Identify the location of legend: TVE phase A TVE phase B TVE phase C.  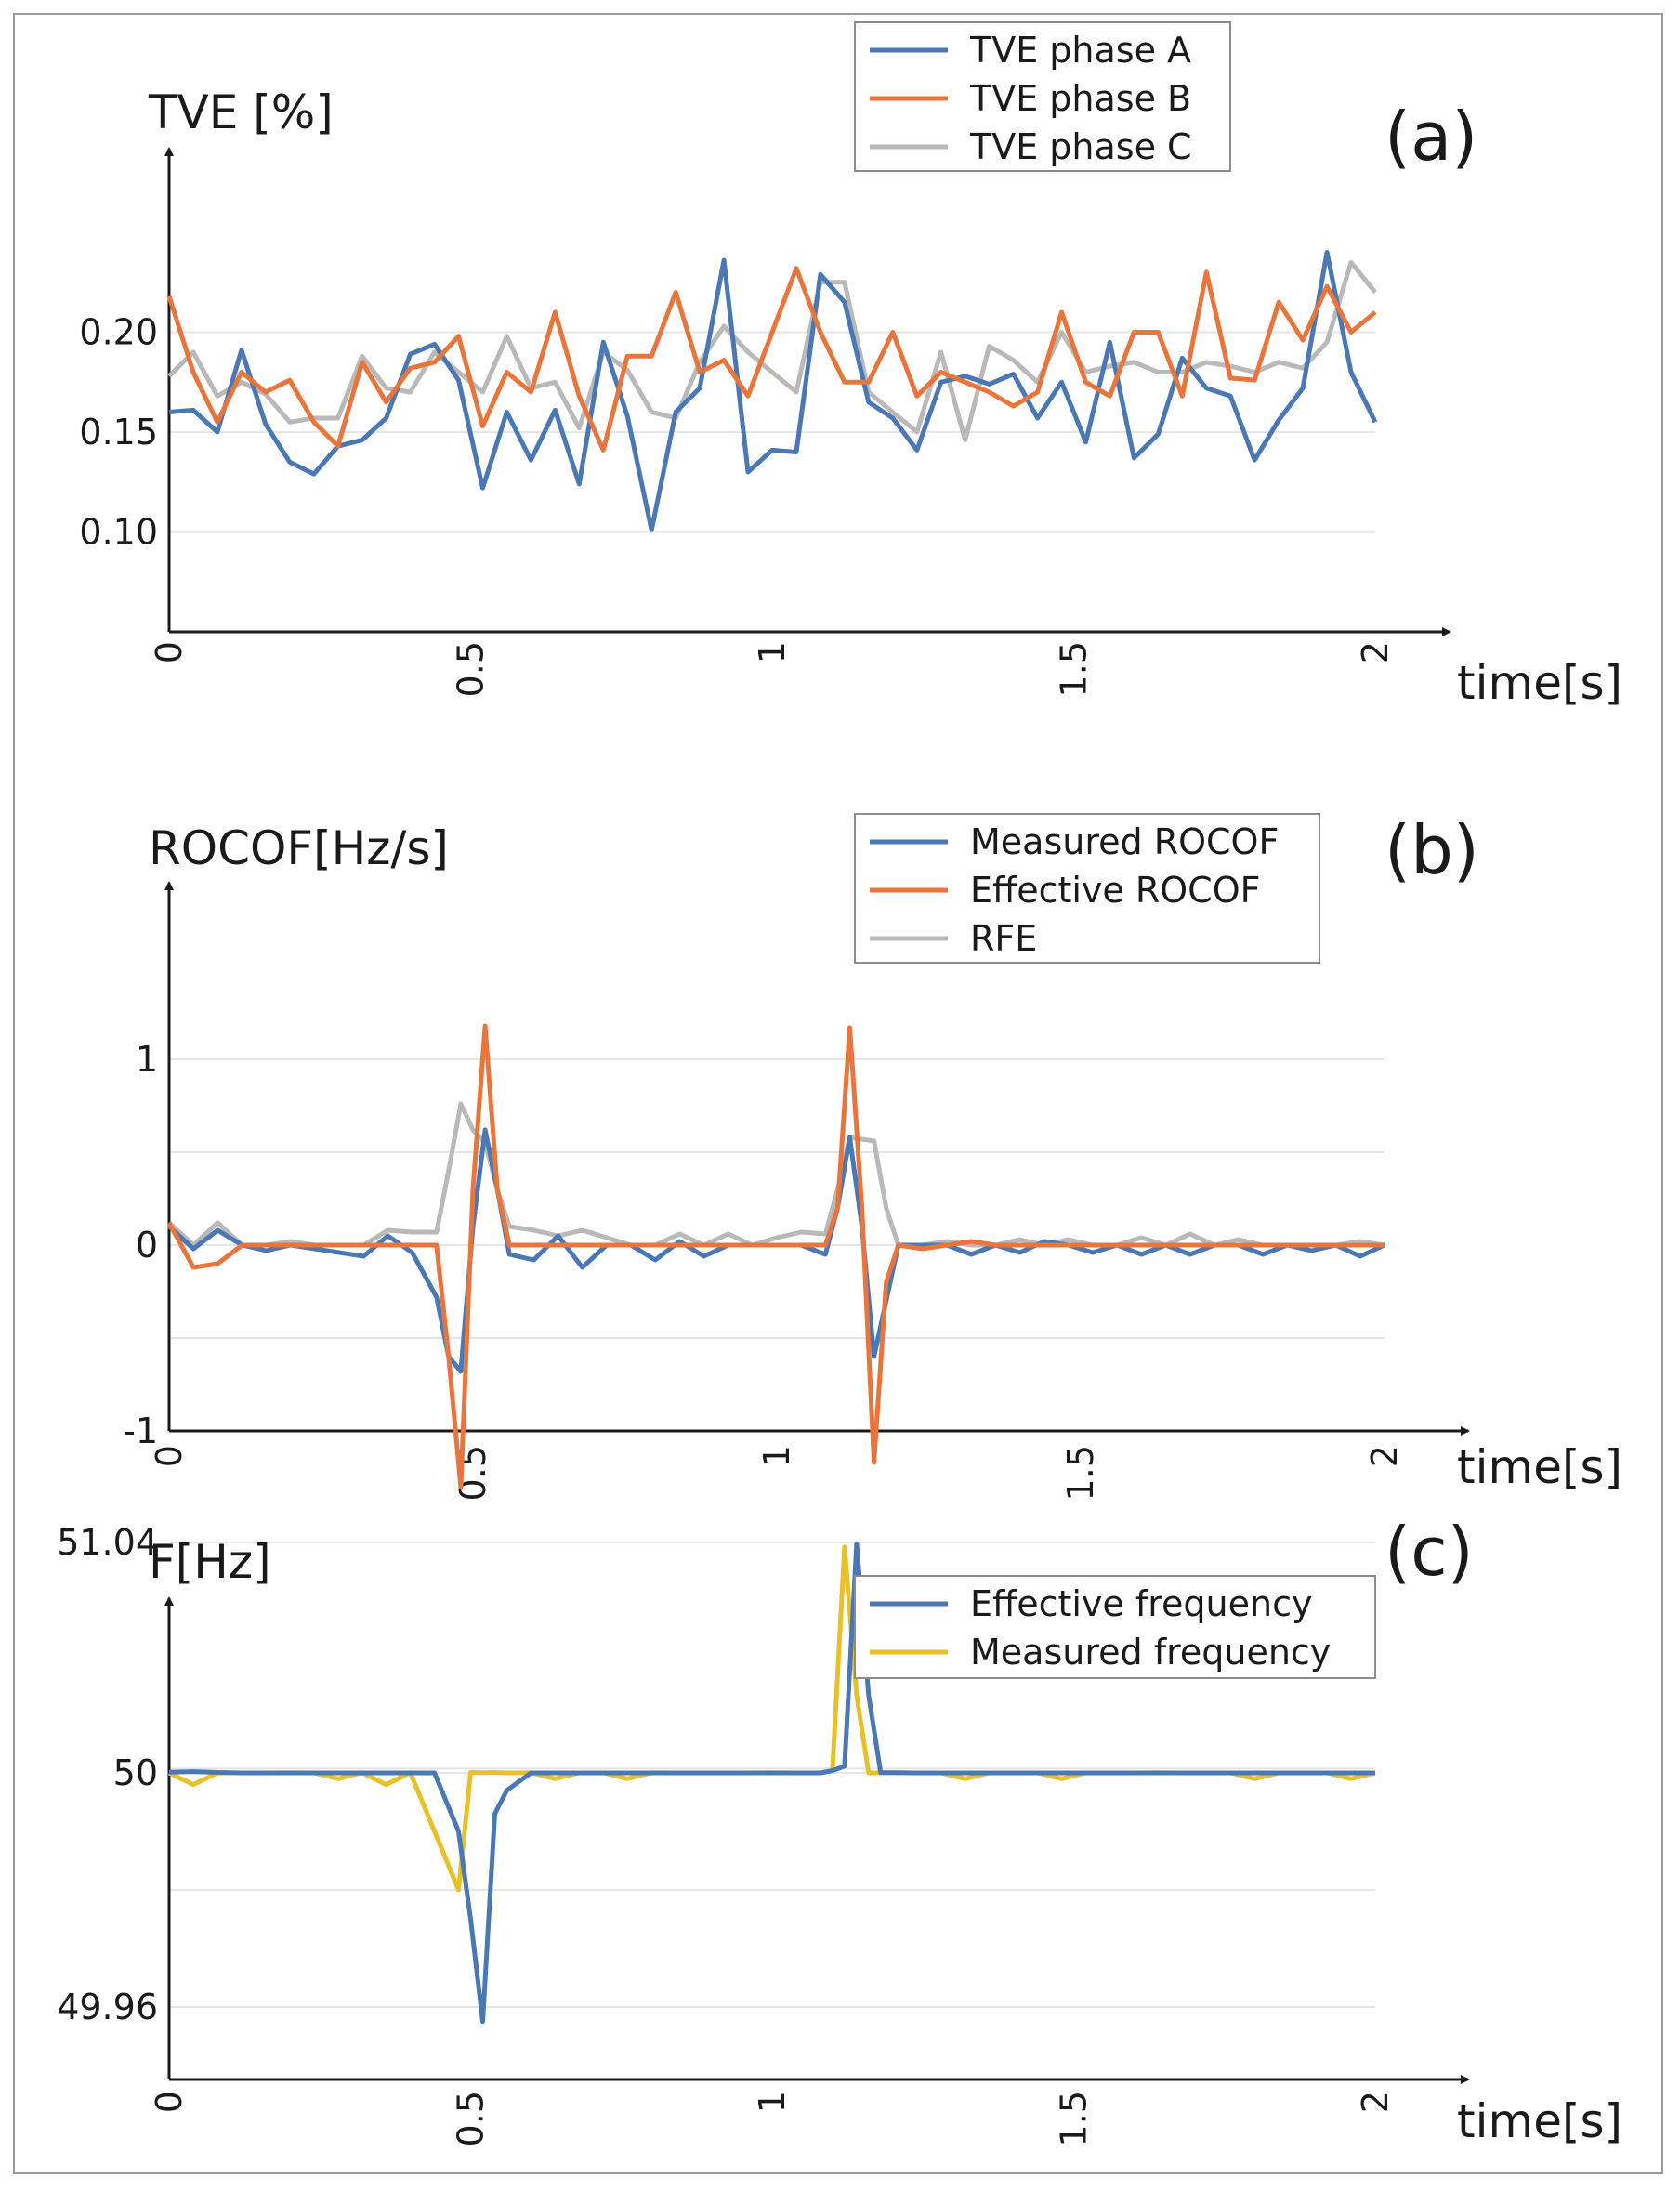
(1042, 96).